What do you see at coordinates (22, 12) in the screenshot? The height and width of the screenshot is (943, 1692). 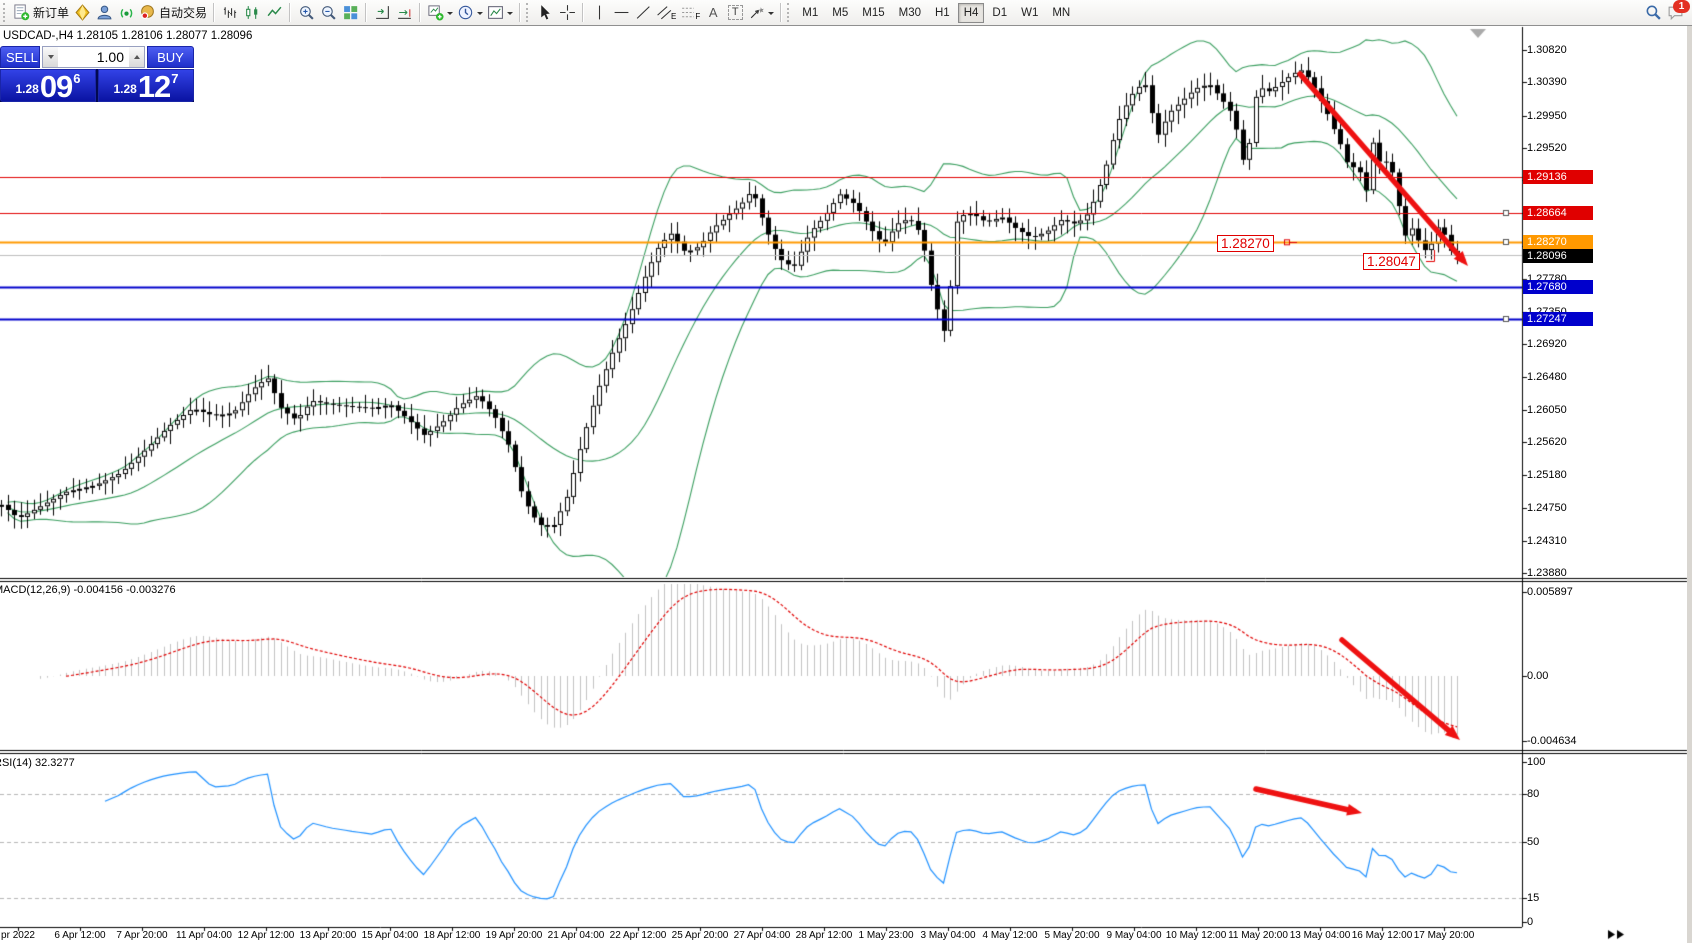 I see `new-order-icon` at bounding box center [22, 12].